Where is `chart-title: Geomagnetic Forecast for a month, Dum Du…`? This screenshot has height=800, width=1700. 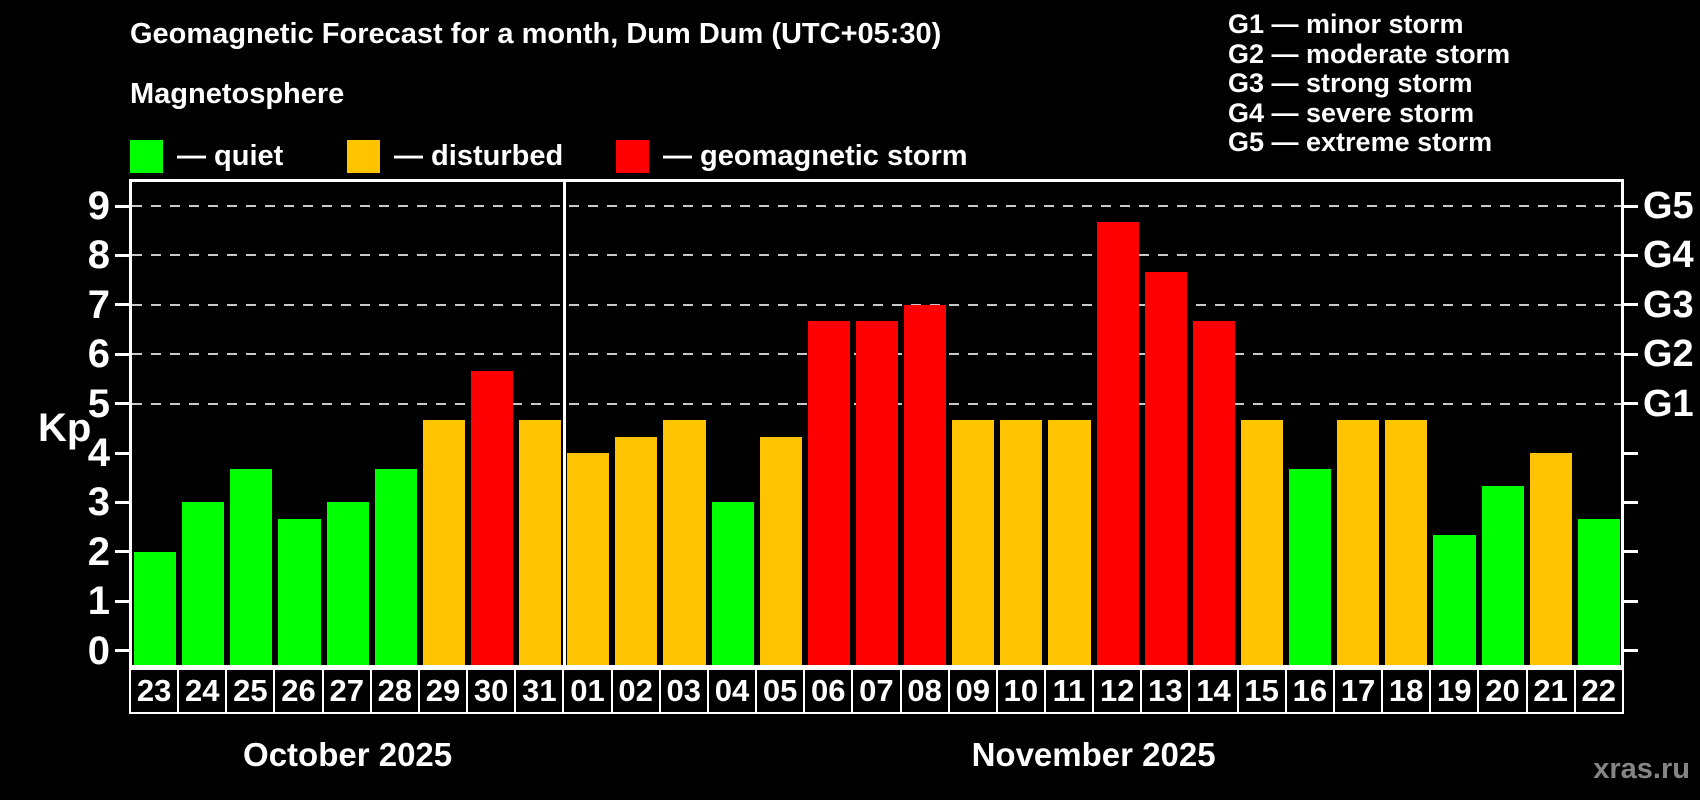
chart-title: Geomagnetic Forecast for a month, Dum Du… is located at coordinates (536, 34).